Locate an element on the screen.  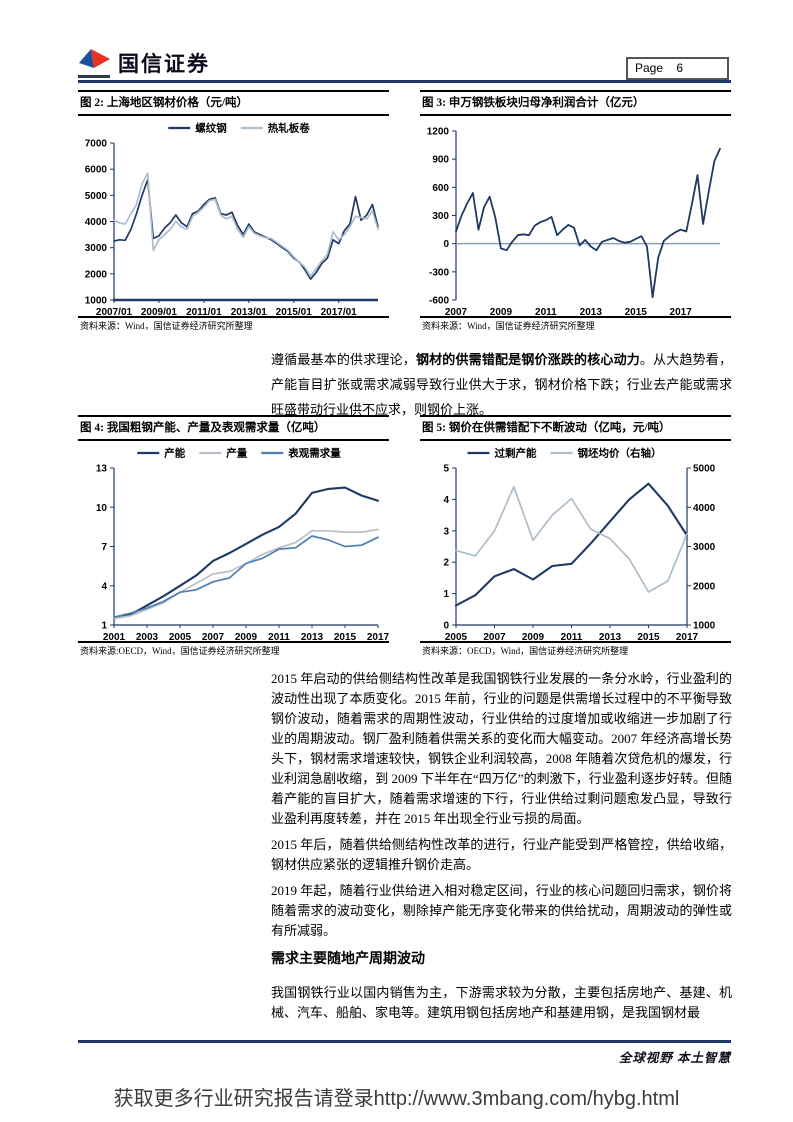
svg-text: 2011/01 is located at coordinates (204, 312).